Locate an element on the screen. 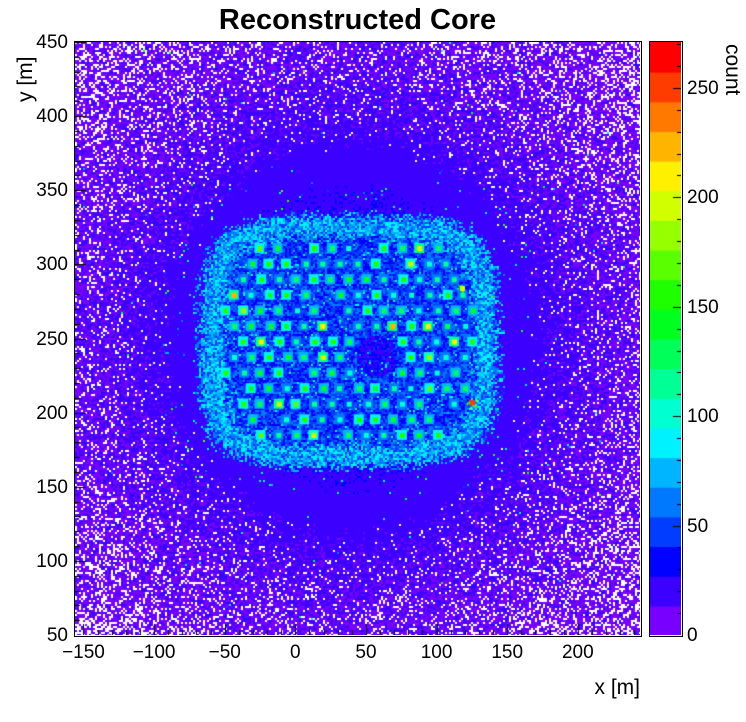 The width and height of the screenshot is (746, 722). y-tick-label: 400 is located at coordinates (52, 117).